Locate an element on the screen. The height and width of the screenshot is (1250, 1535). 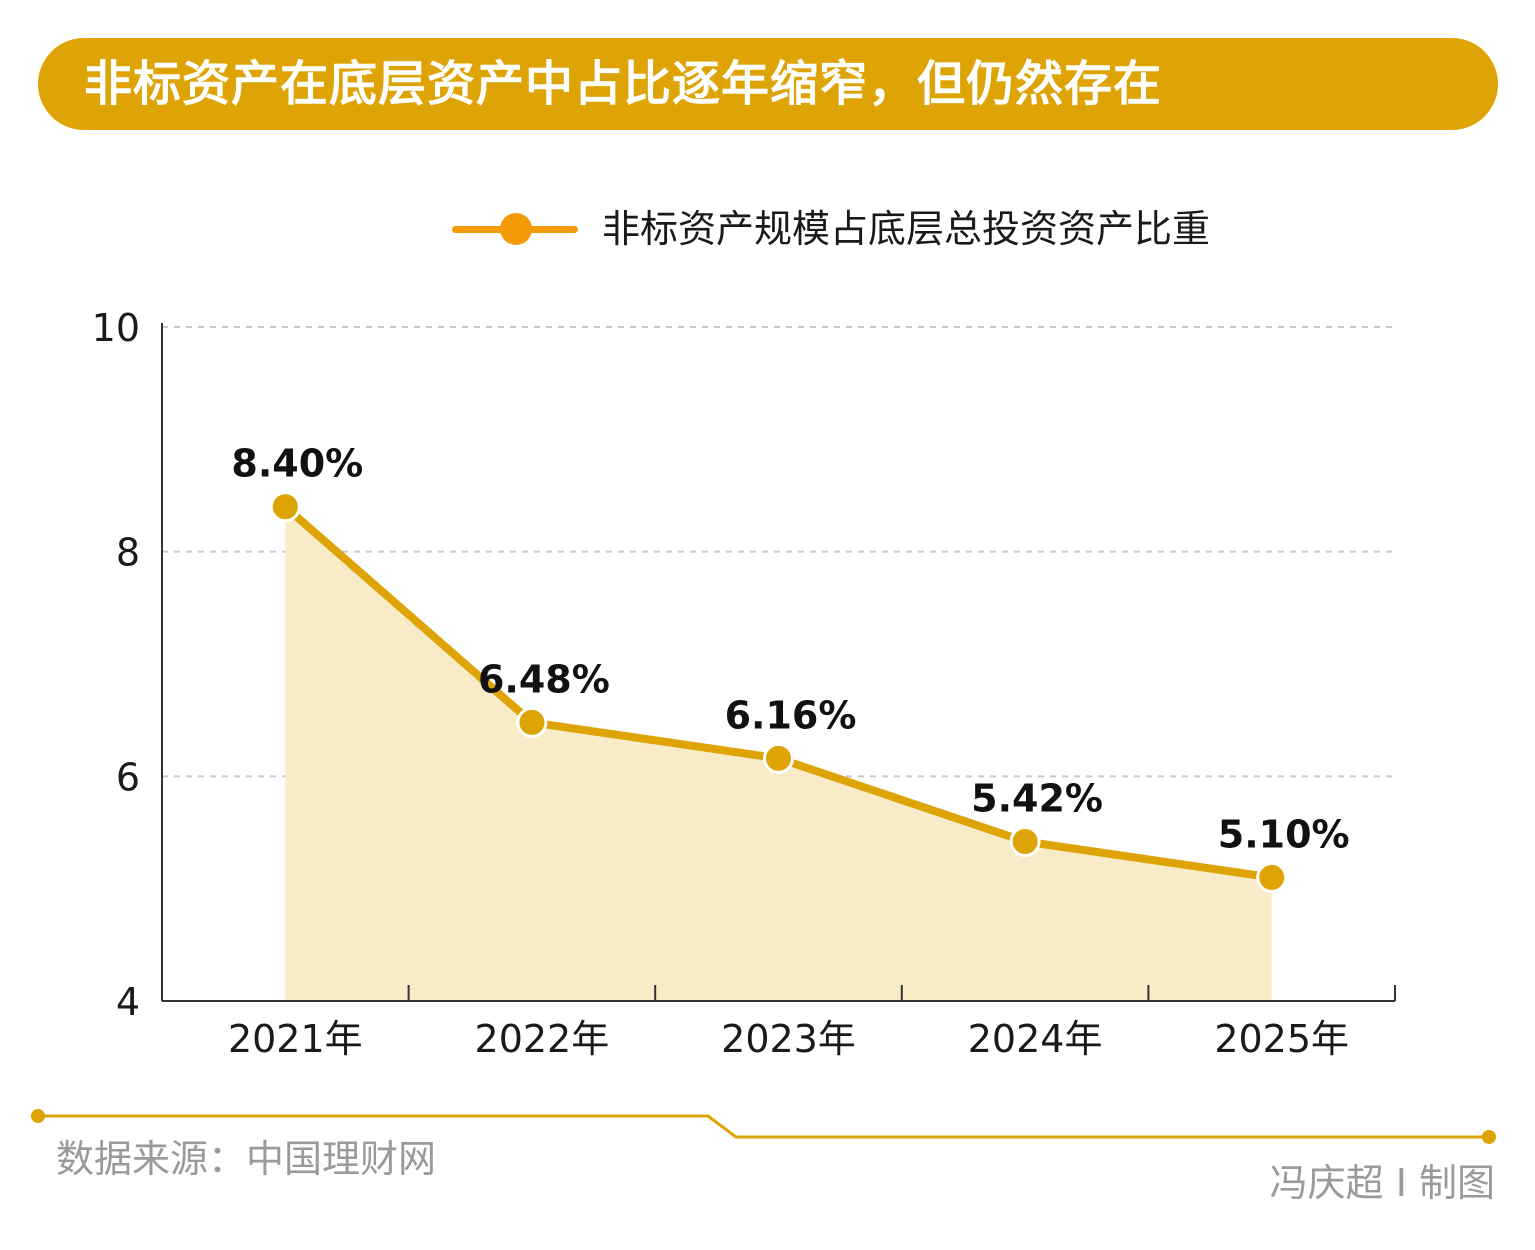
title-banner: 非标资产在底层资产中占比逐年缩窄，但仍然存在 is located at coordinates (768, 84).